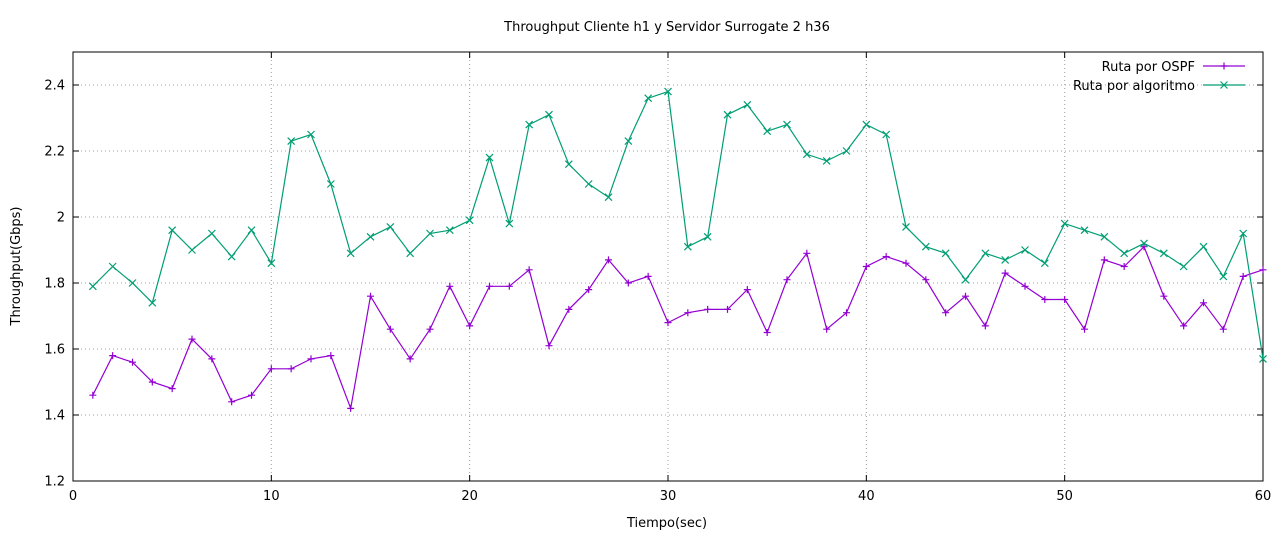  Describe the element at coordinates (469, 496) in the screenshot. I see `x-tick-label: 20` at that location.